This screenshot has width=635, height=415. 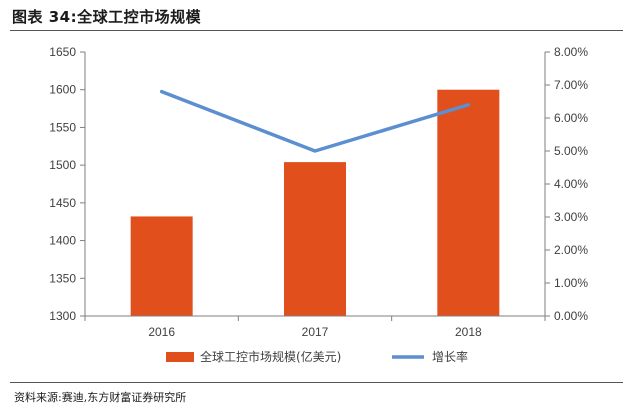 I want to click on source-note: 资料来源:赛迪,东方财富证券研究所, so click(x=100, y=397).